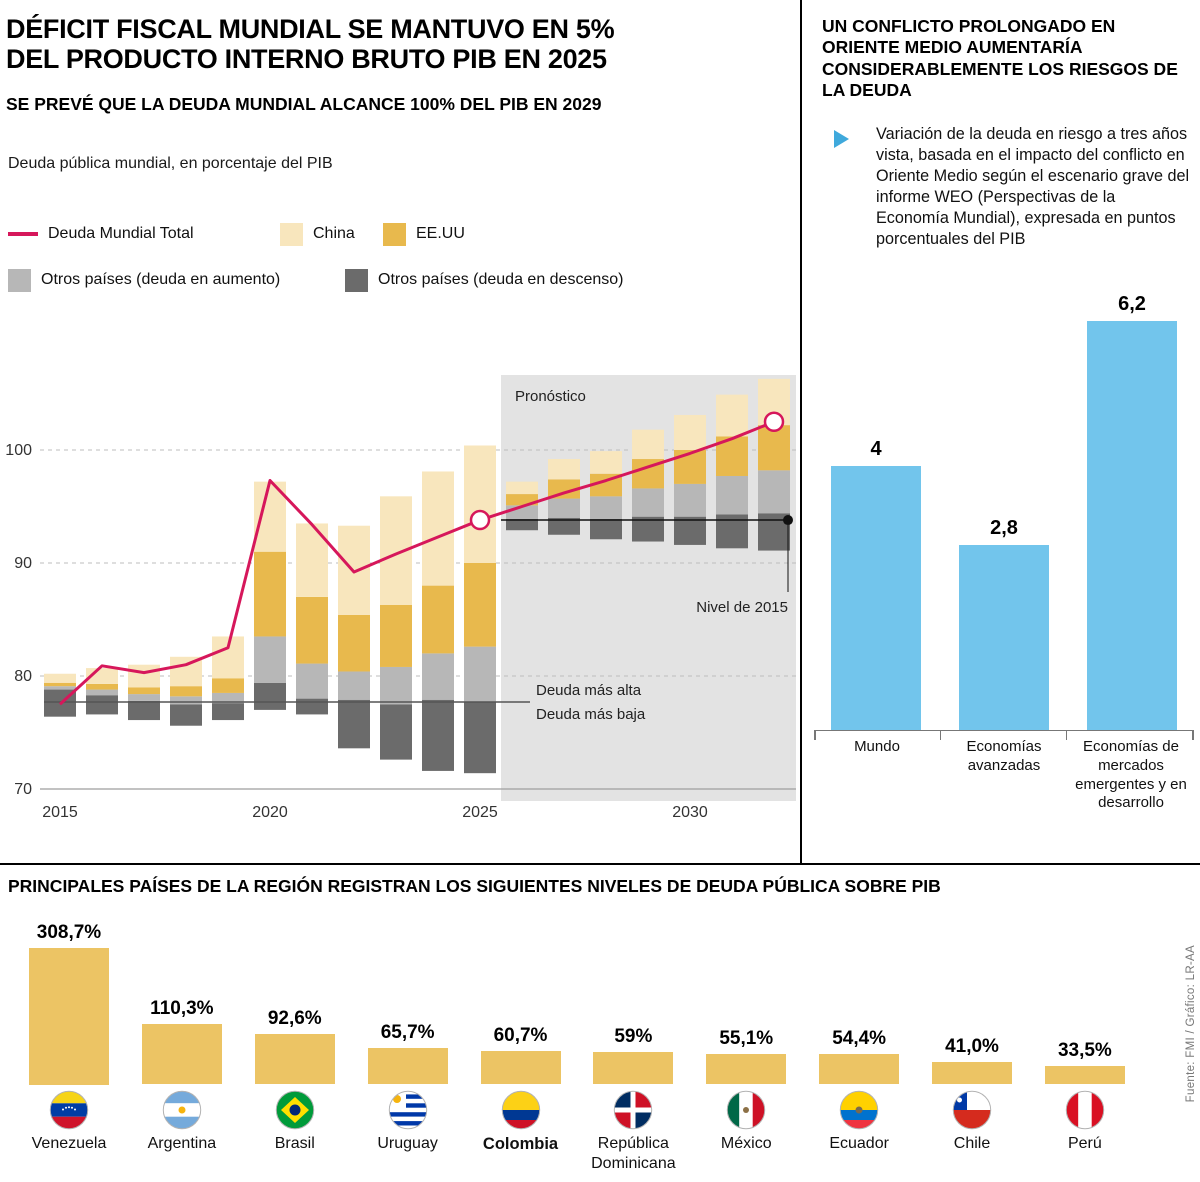 The image size is (1200, 1182). What do you see at coordinates (312, 630) in the screenshot?
I see `segment-eeuu-2021` at bounding box center [312, 630].